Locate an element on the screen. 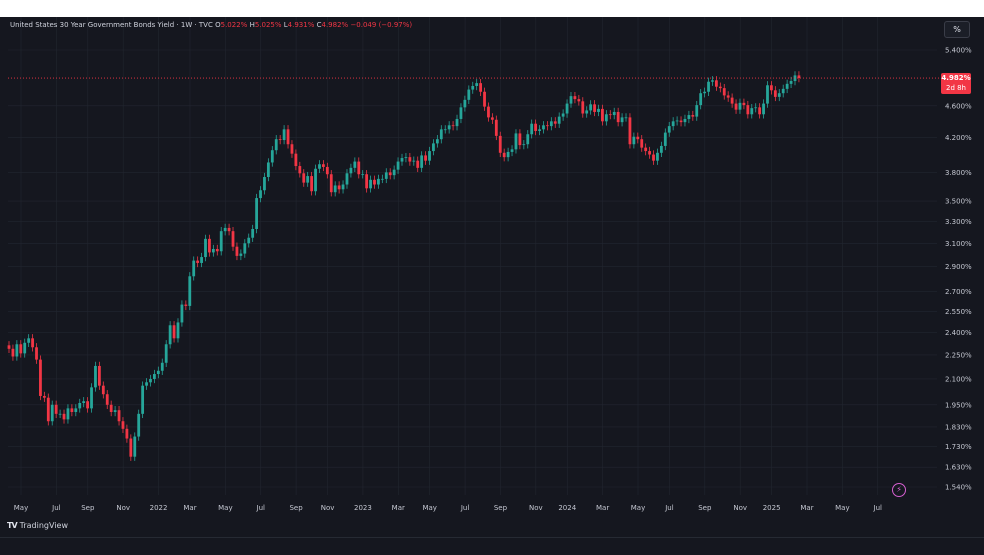 This screenshot has width=984, height=555. lightning-icon: ⚡ is located at coordinates (899, 490).